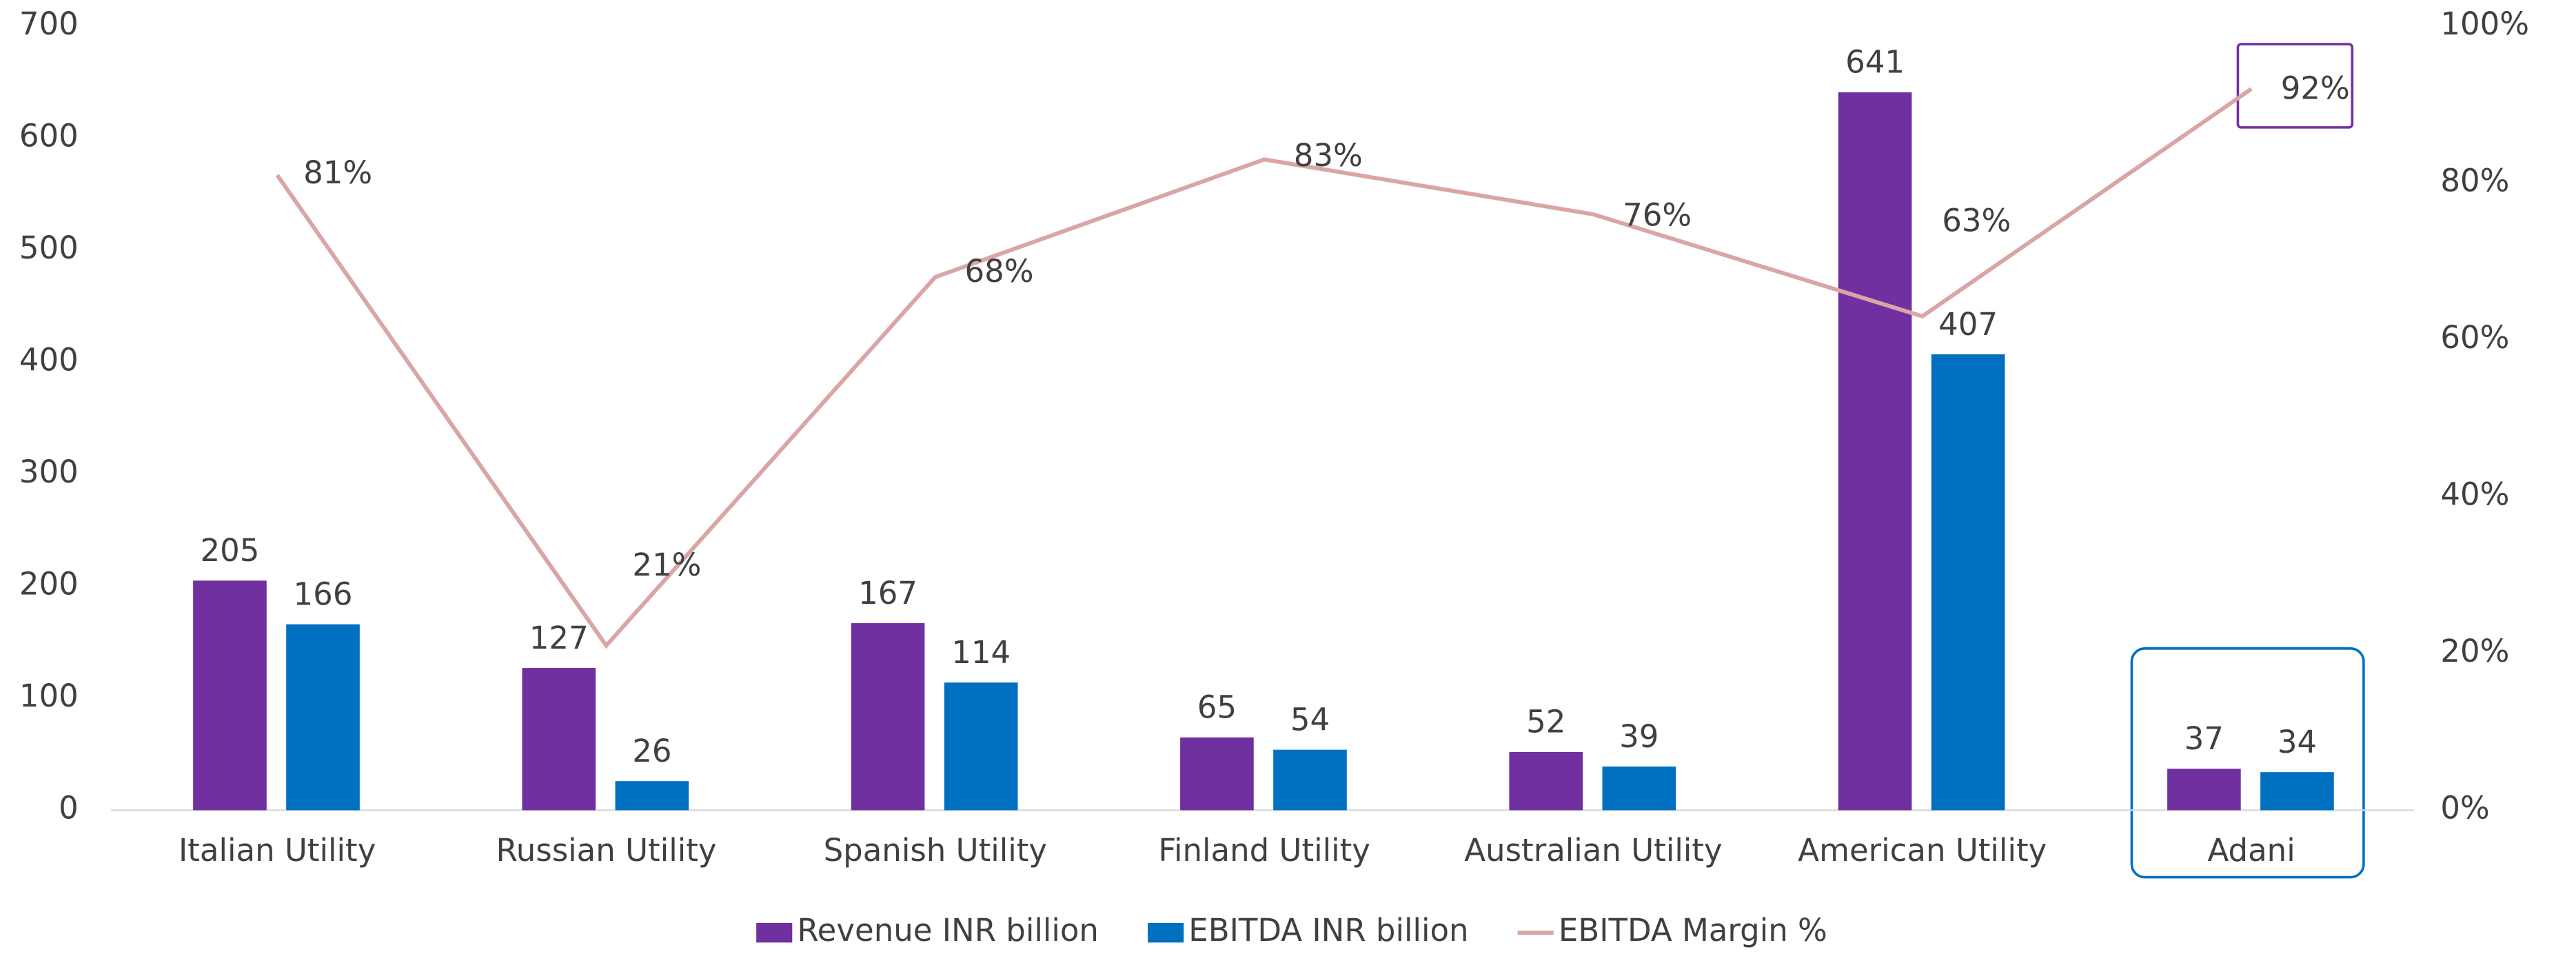 The image size is (2576, 954). What do you see at coordinates (1328, 930) in the screenshot?
I see `legend-label: EBITDA INR billion` at bounding box center [1328, 930].